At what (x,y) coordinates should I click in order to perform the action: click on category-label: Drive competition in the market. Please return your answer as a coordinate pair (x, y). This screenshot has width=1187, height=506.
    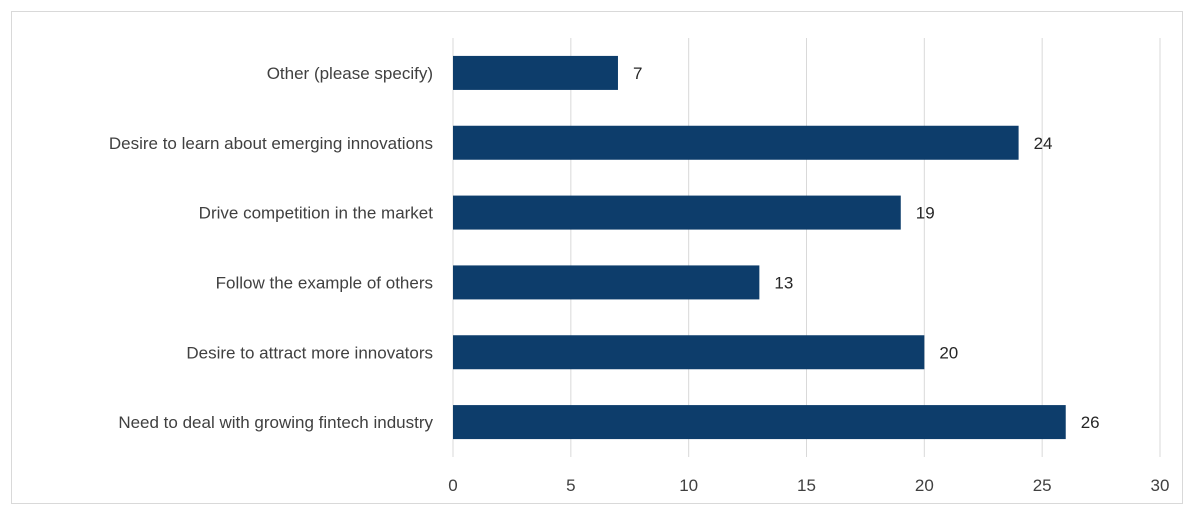
    Looking at the image, I should click on (316, 213).